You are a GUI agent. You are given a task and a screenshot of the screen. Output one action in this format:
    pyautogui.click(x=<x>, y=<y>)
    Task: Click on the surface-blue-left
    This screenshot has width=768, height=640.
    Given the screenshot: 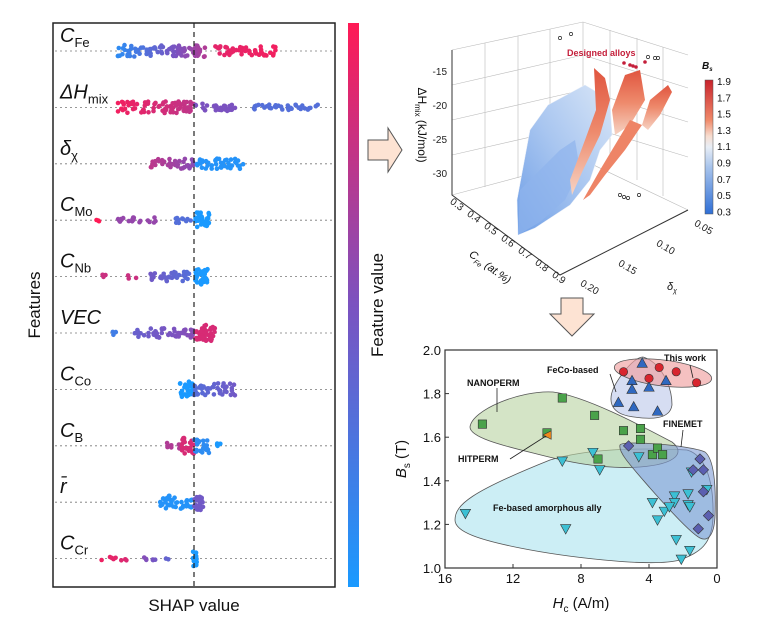 What is the action you would take?
    pyautogui.click(x=549, y=187)
    